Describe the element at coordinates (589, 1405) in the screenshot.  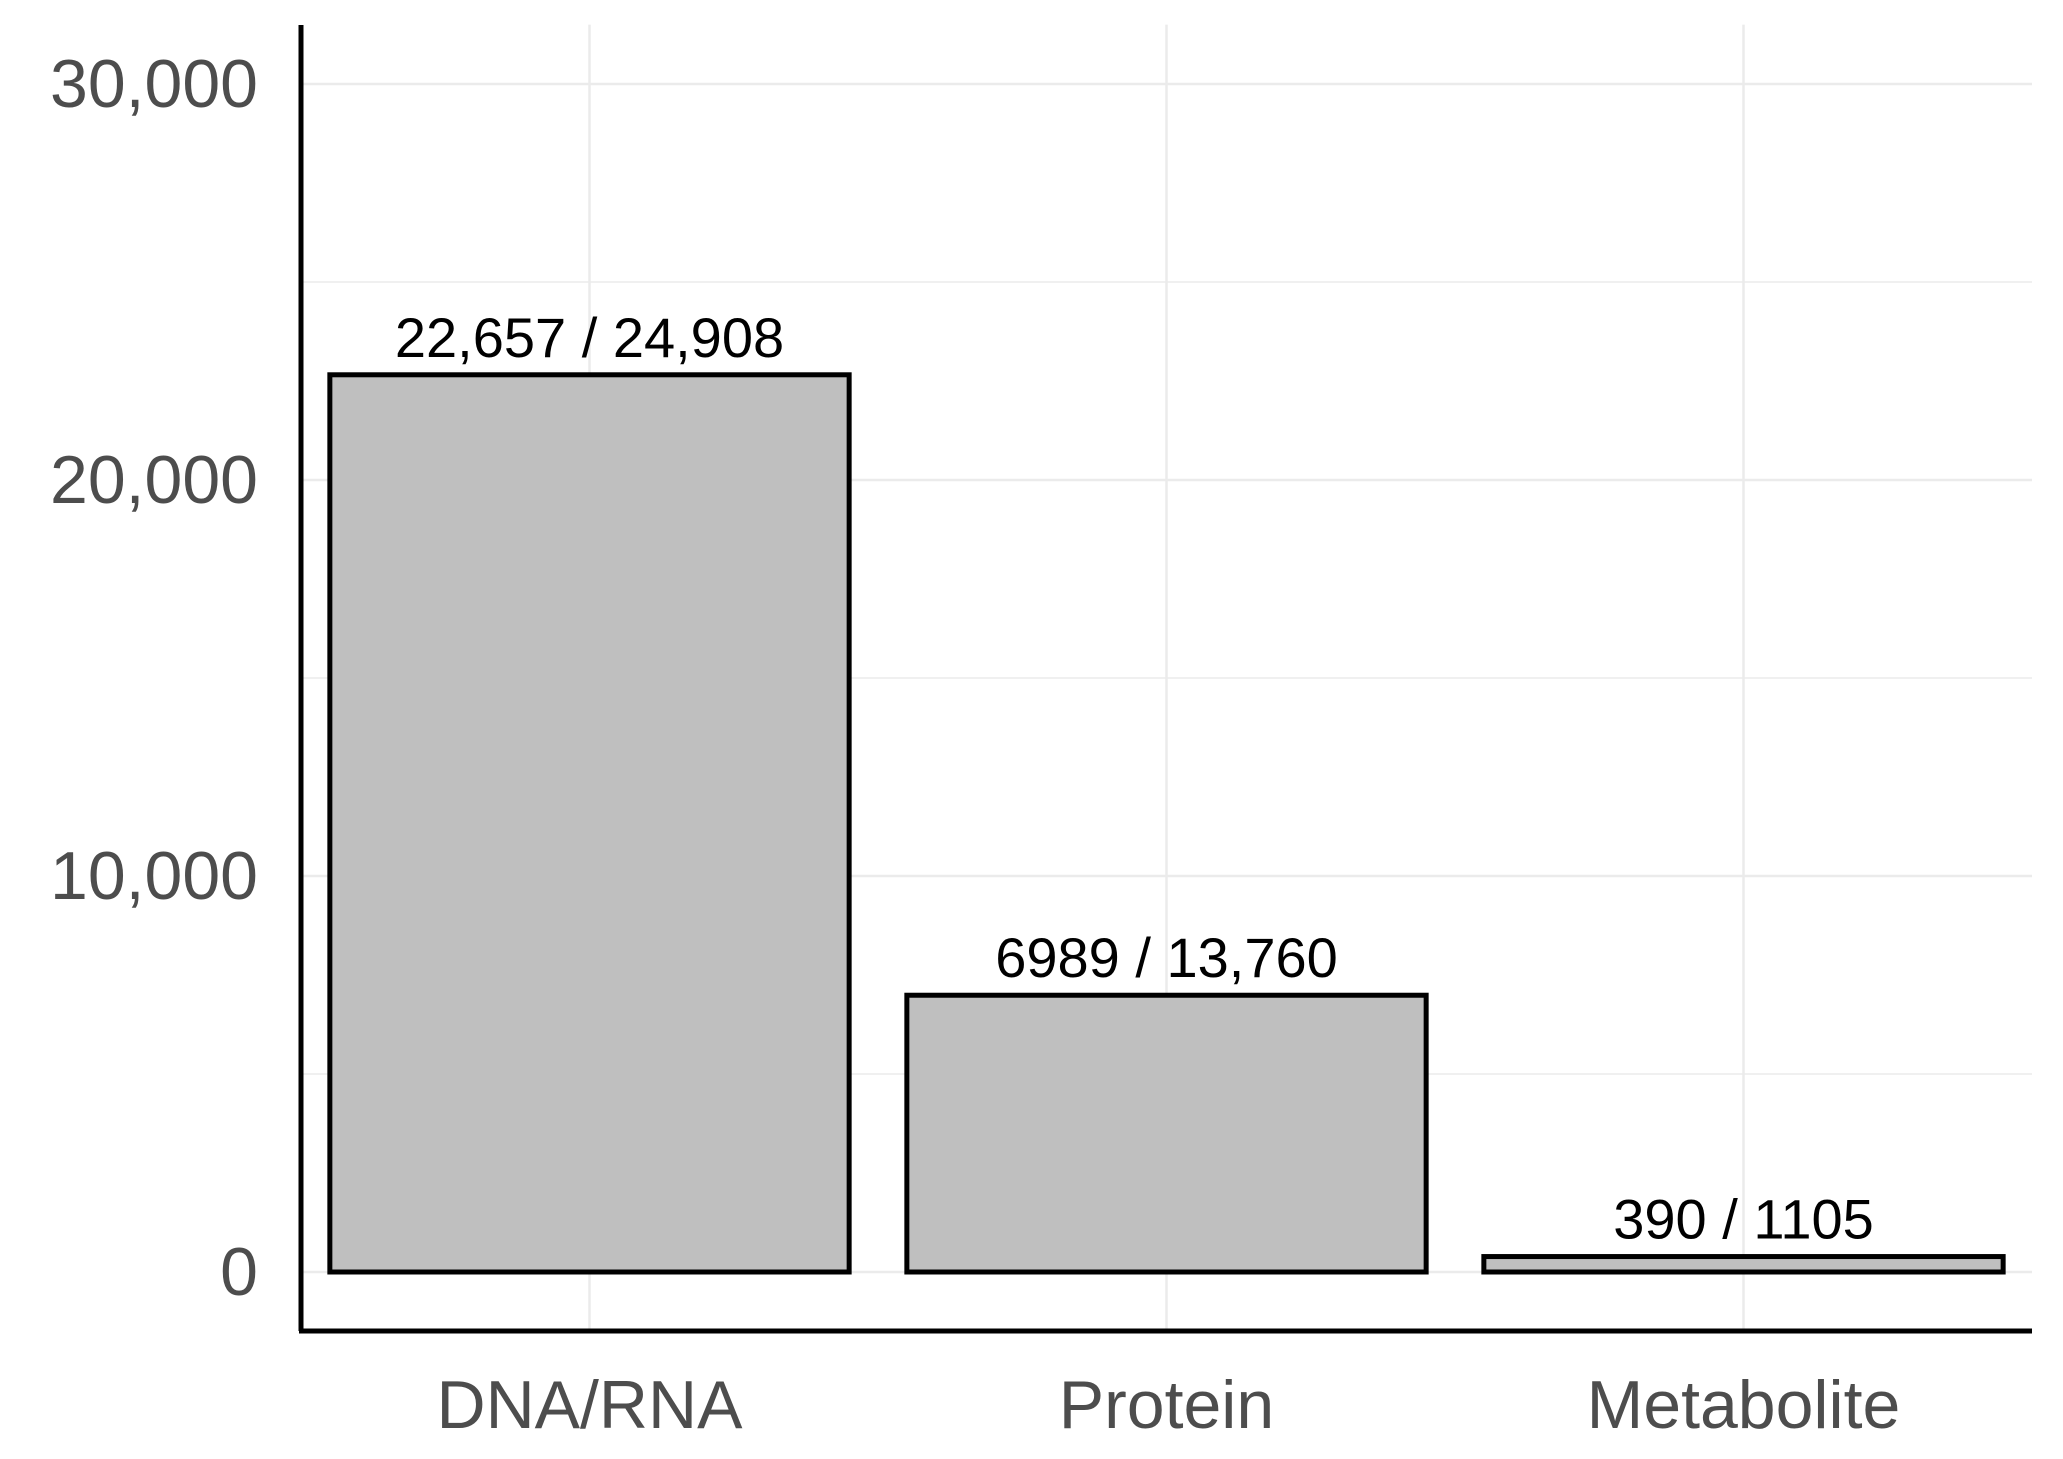
I see `x-tick-label: DNA/RNA` at that location.